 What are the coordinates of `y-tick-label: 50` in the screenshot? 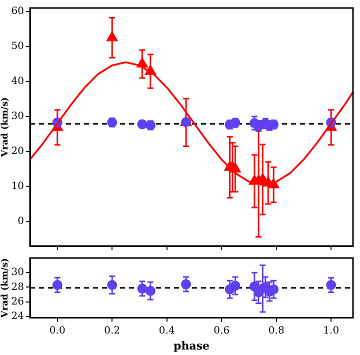 It's located at (17, 46).